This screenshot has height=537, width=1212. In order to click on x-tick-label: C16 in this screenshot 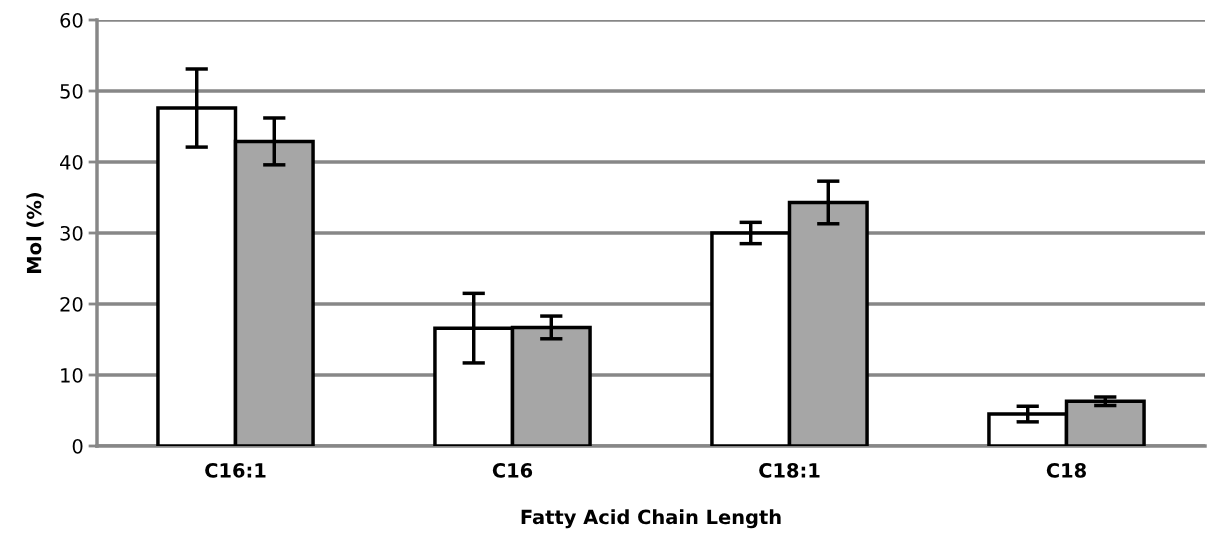, I will do `click(512, 470)`.